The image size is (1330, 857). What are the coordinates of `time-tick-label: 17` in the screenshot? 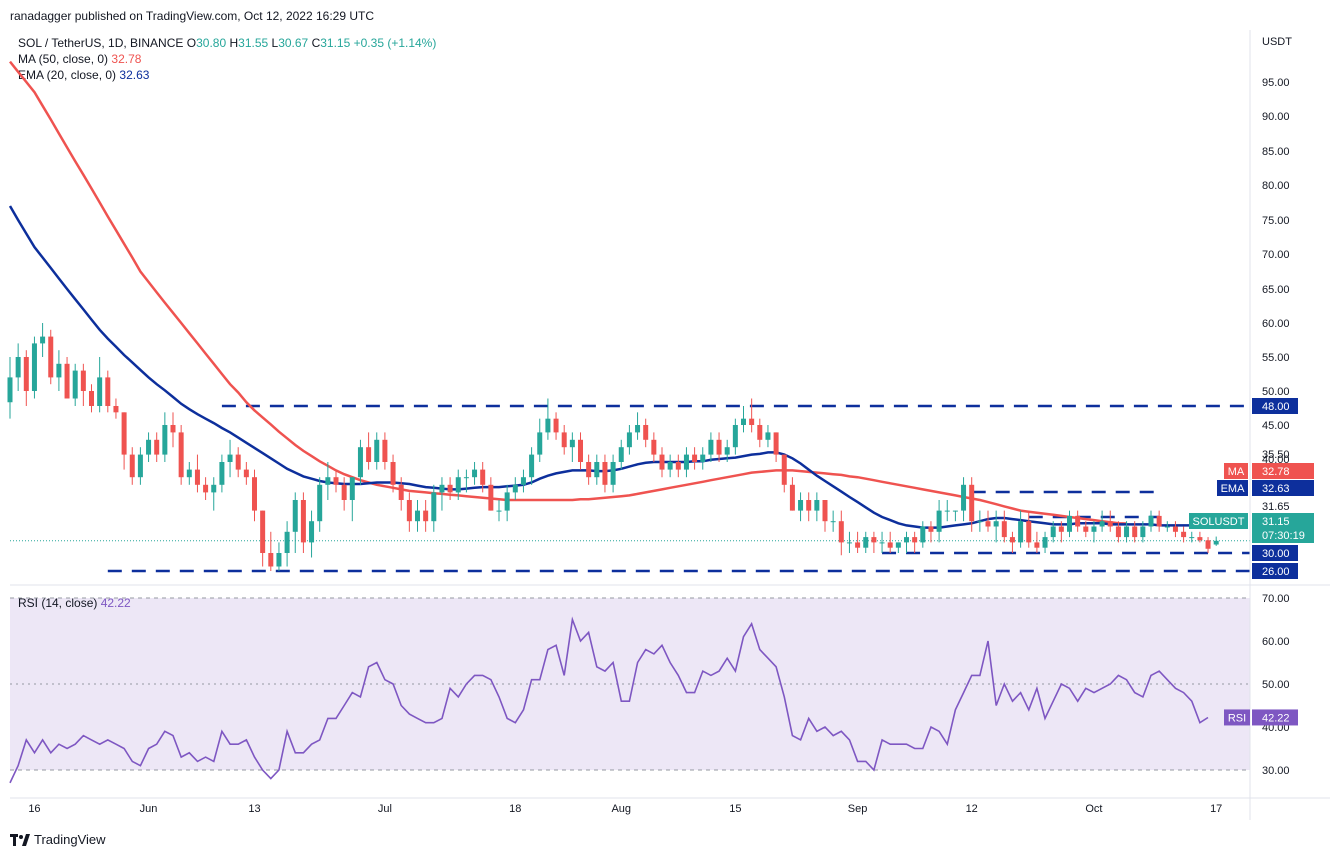 It's located at (1216, 809).